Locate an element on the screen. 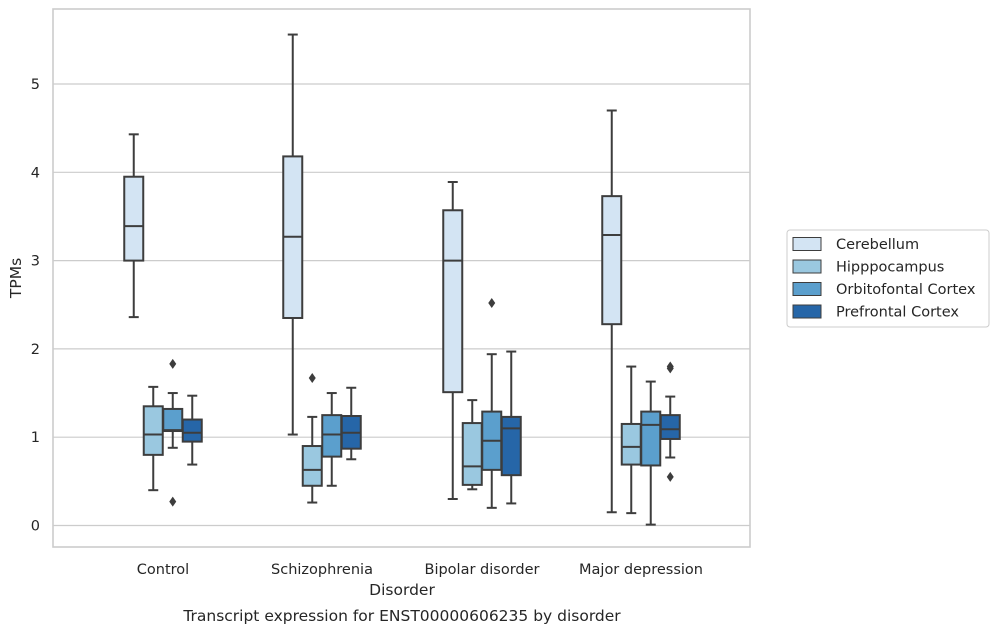  y-tick-label: 2 is located at coordinates (35, 350).